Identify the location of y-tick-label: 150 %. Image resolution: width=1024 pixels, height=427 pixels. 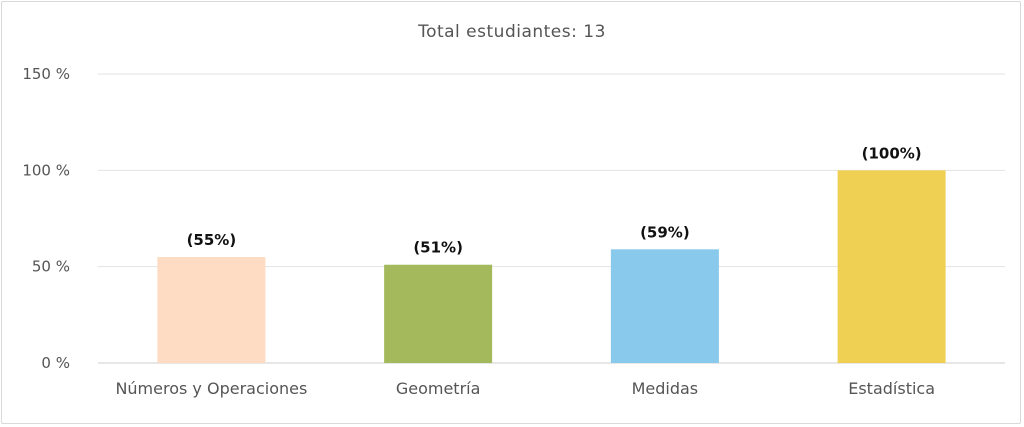
(46, 74).